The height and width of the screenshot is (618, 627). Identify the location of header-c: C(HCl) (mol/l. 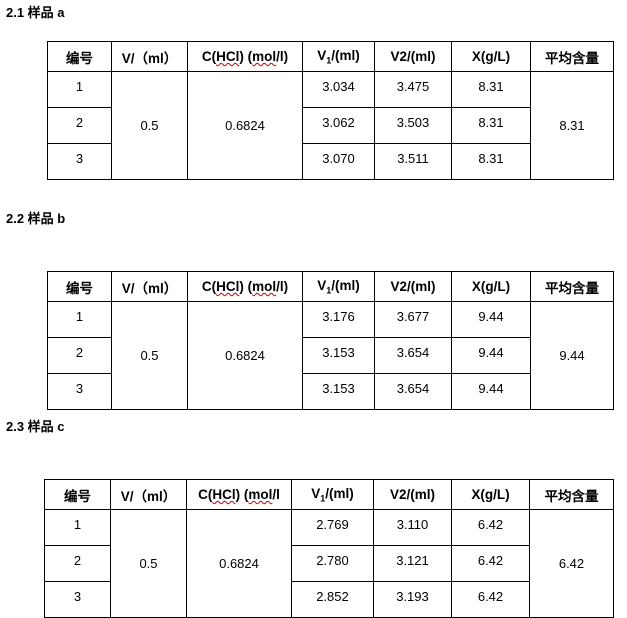
(239, 494).